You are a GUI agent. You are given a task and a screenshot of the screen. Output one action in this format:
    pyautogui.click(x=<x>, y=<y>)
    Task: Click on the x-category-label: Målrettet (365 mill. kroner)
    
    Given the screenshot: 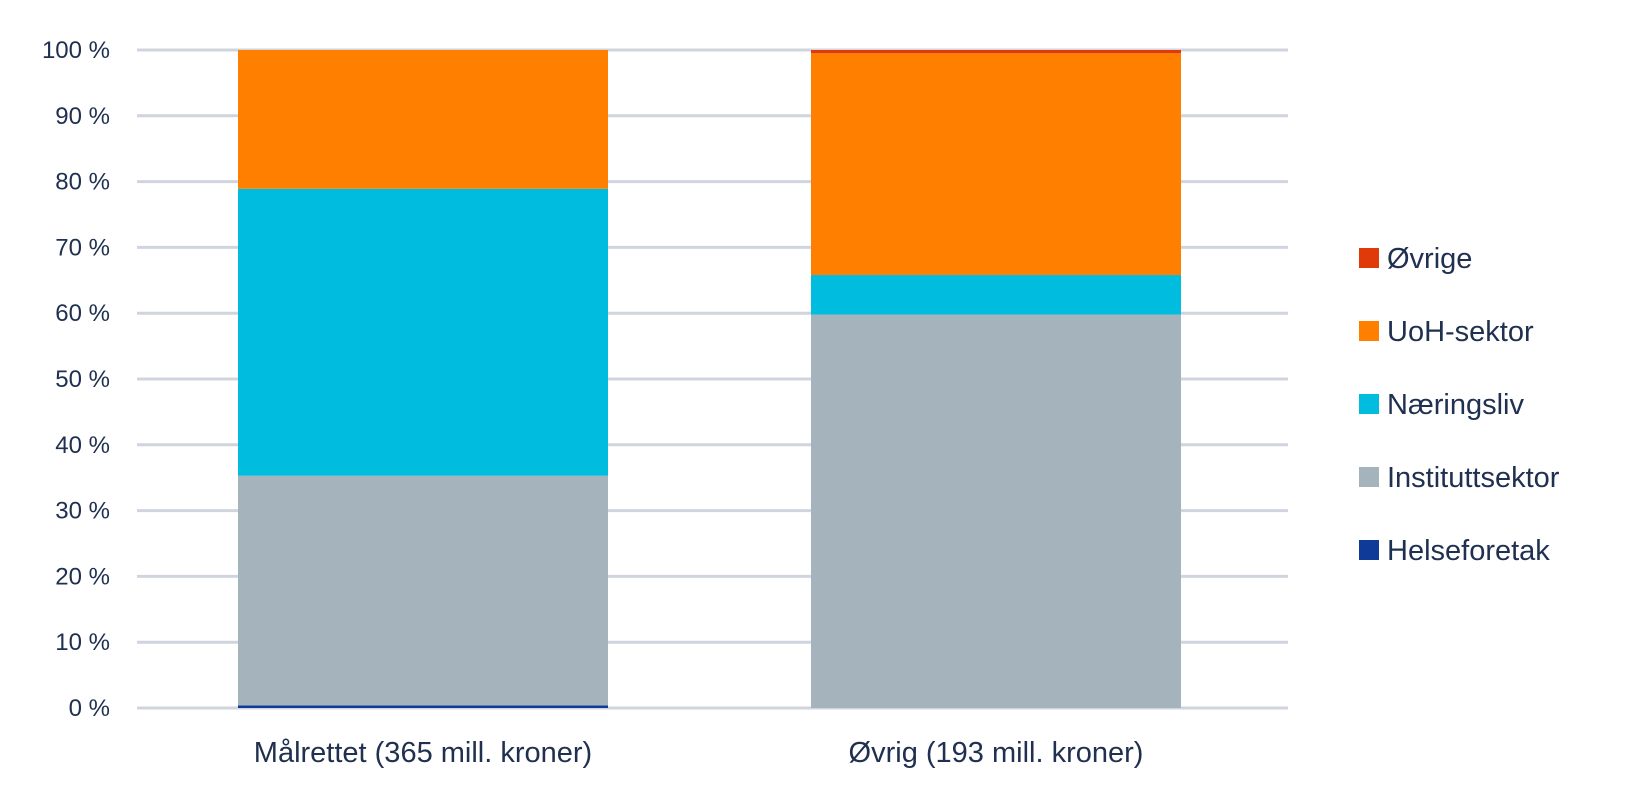 What is the action you would take?
    pyautogui.click(x=423, y=753)
    